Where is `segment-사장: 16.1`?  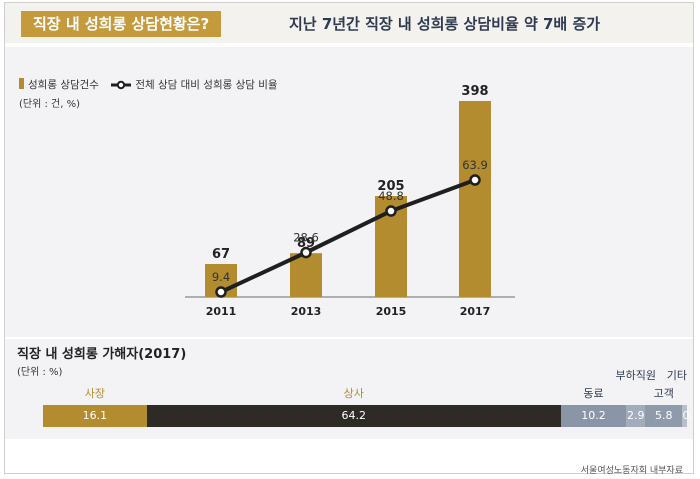 segment-사장: 16.1 is located at coordinates (95, 416).